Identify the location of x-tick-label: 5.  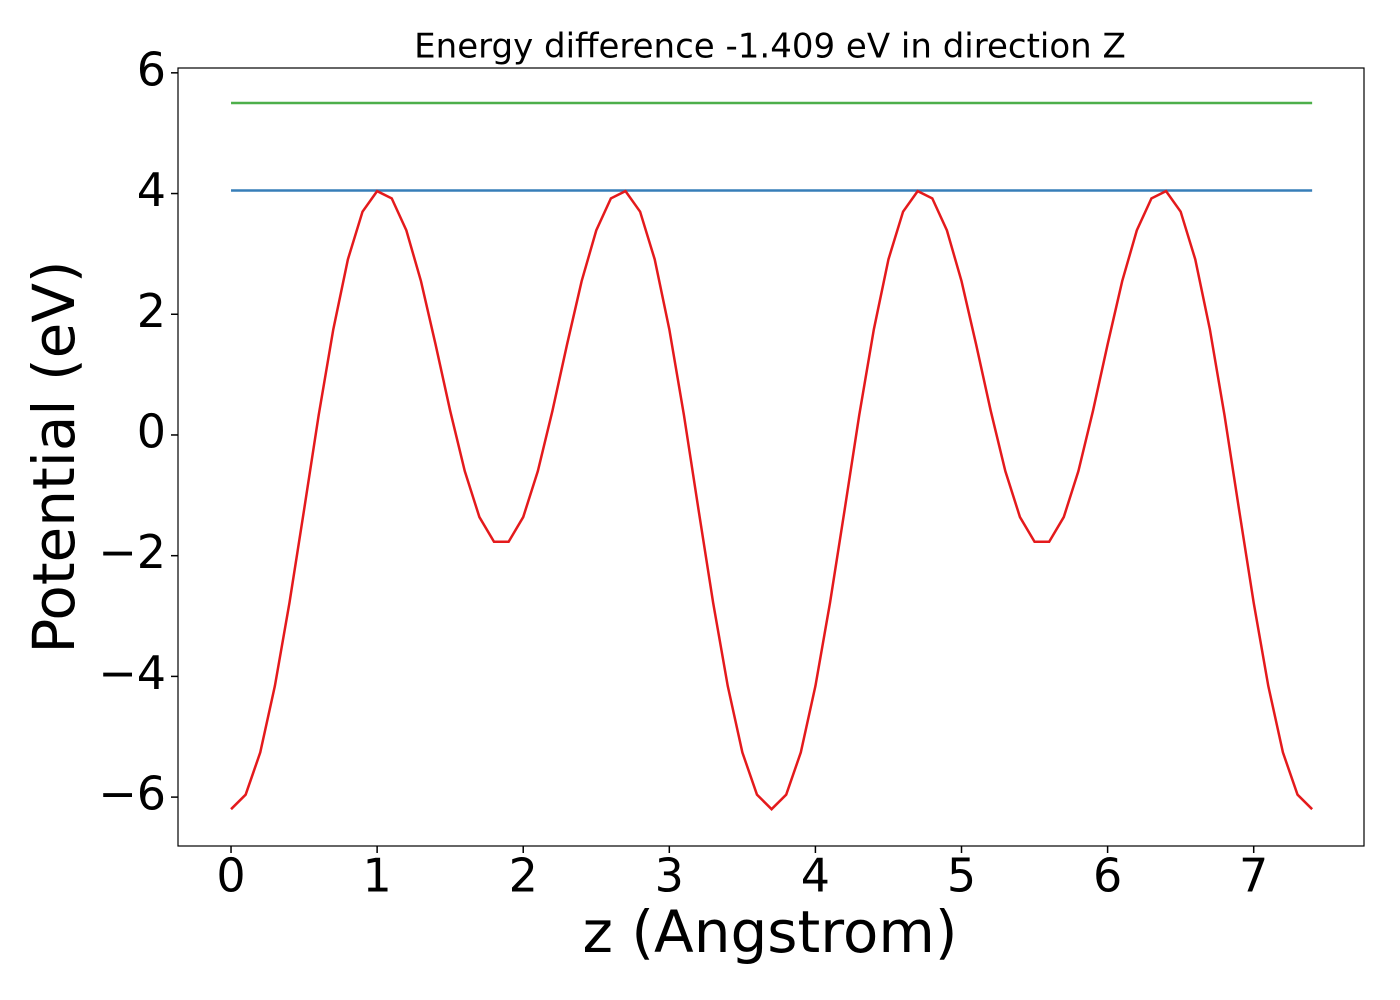
(961, 876).